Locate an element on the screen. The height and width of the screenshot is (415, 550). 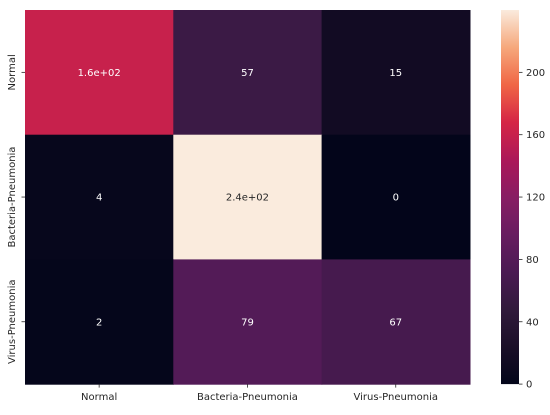
x-axis: Normal Bacteria-Pneumonia Virus-Pneumonia is located at coordinates (259, 393).